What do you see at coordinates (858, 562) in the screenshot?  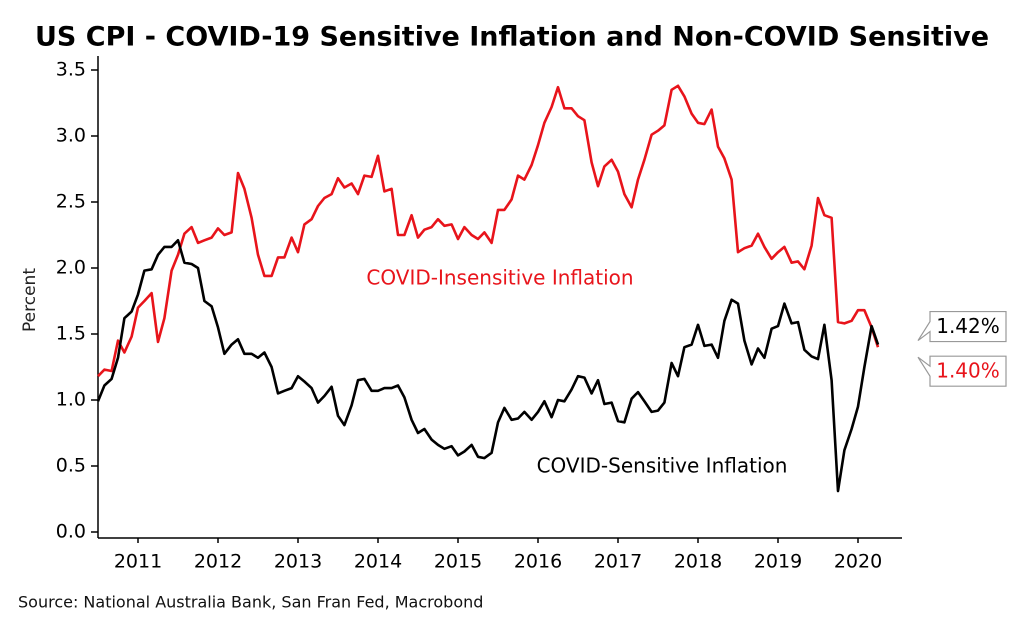 I see `x-tick-label: 2020` at bounding box center [858, 562].